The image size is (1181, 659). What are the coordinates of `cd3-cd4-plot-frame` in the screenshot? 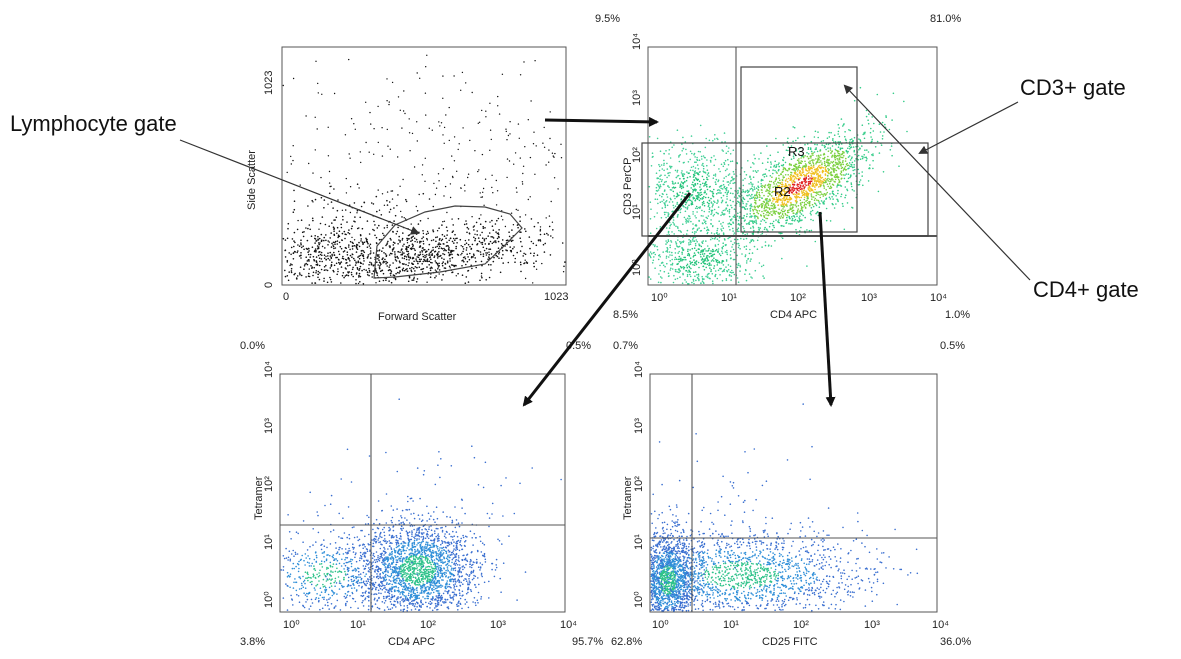 It's located at (792, 166).